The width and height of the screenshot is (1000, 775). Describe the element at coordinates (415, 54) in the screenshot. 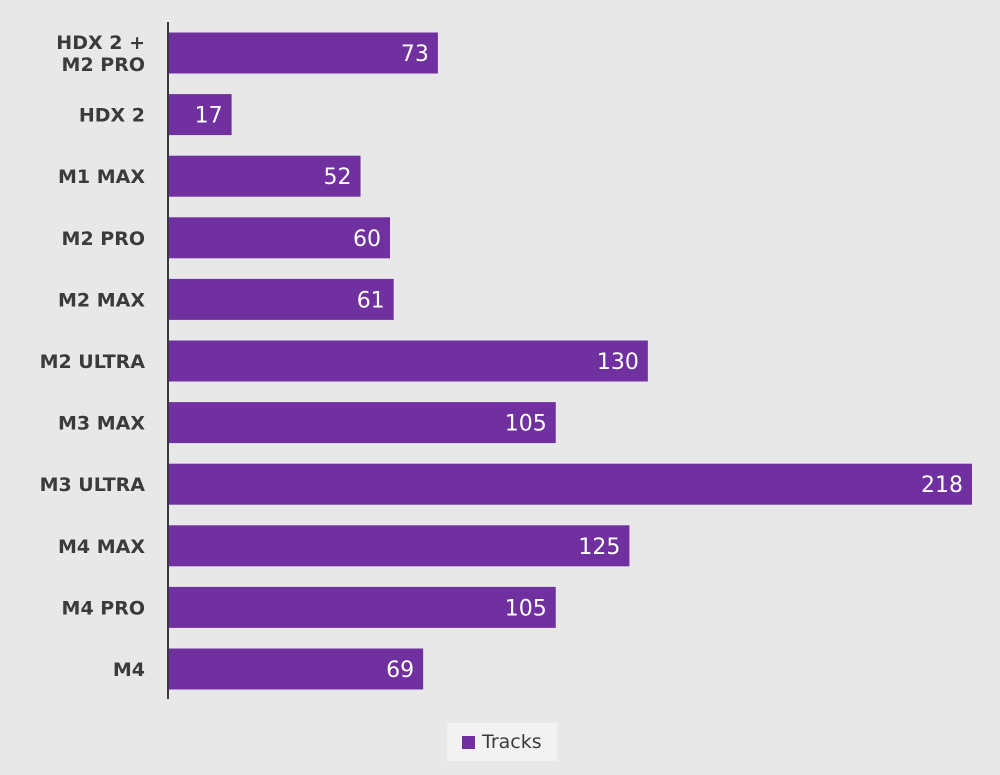

I see `bar-value-label: 73` at that location.